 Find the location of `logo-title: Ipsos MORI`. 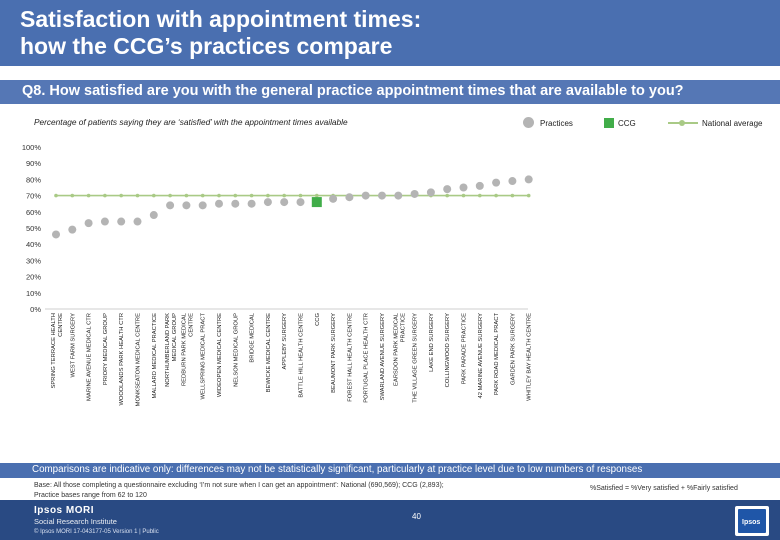

logo-title: Ipsos MORI is located at coordinates (64, 510).